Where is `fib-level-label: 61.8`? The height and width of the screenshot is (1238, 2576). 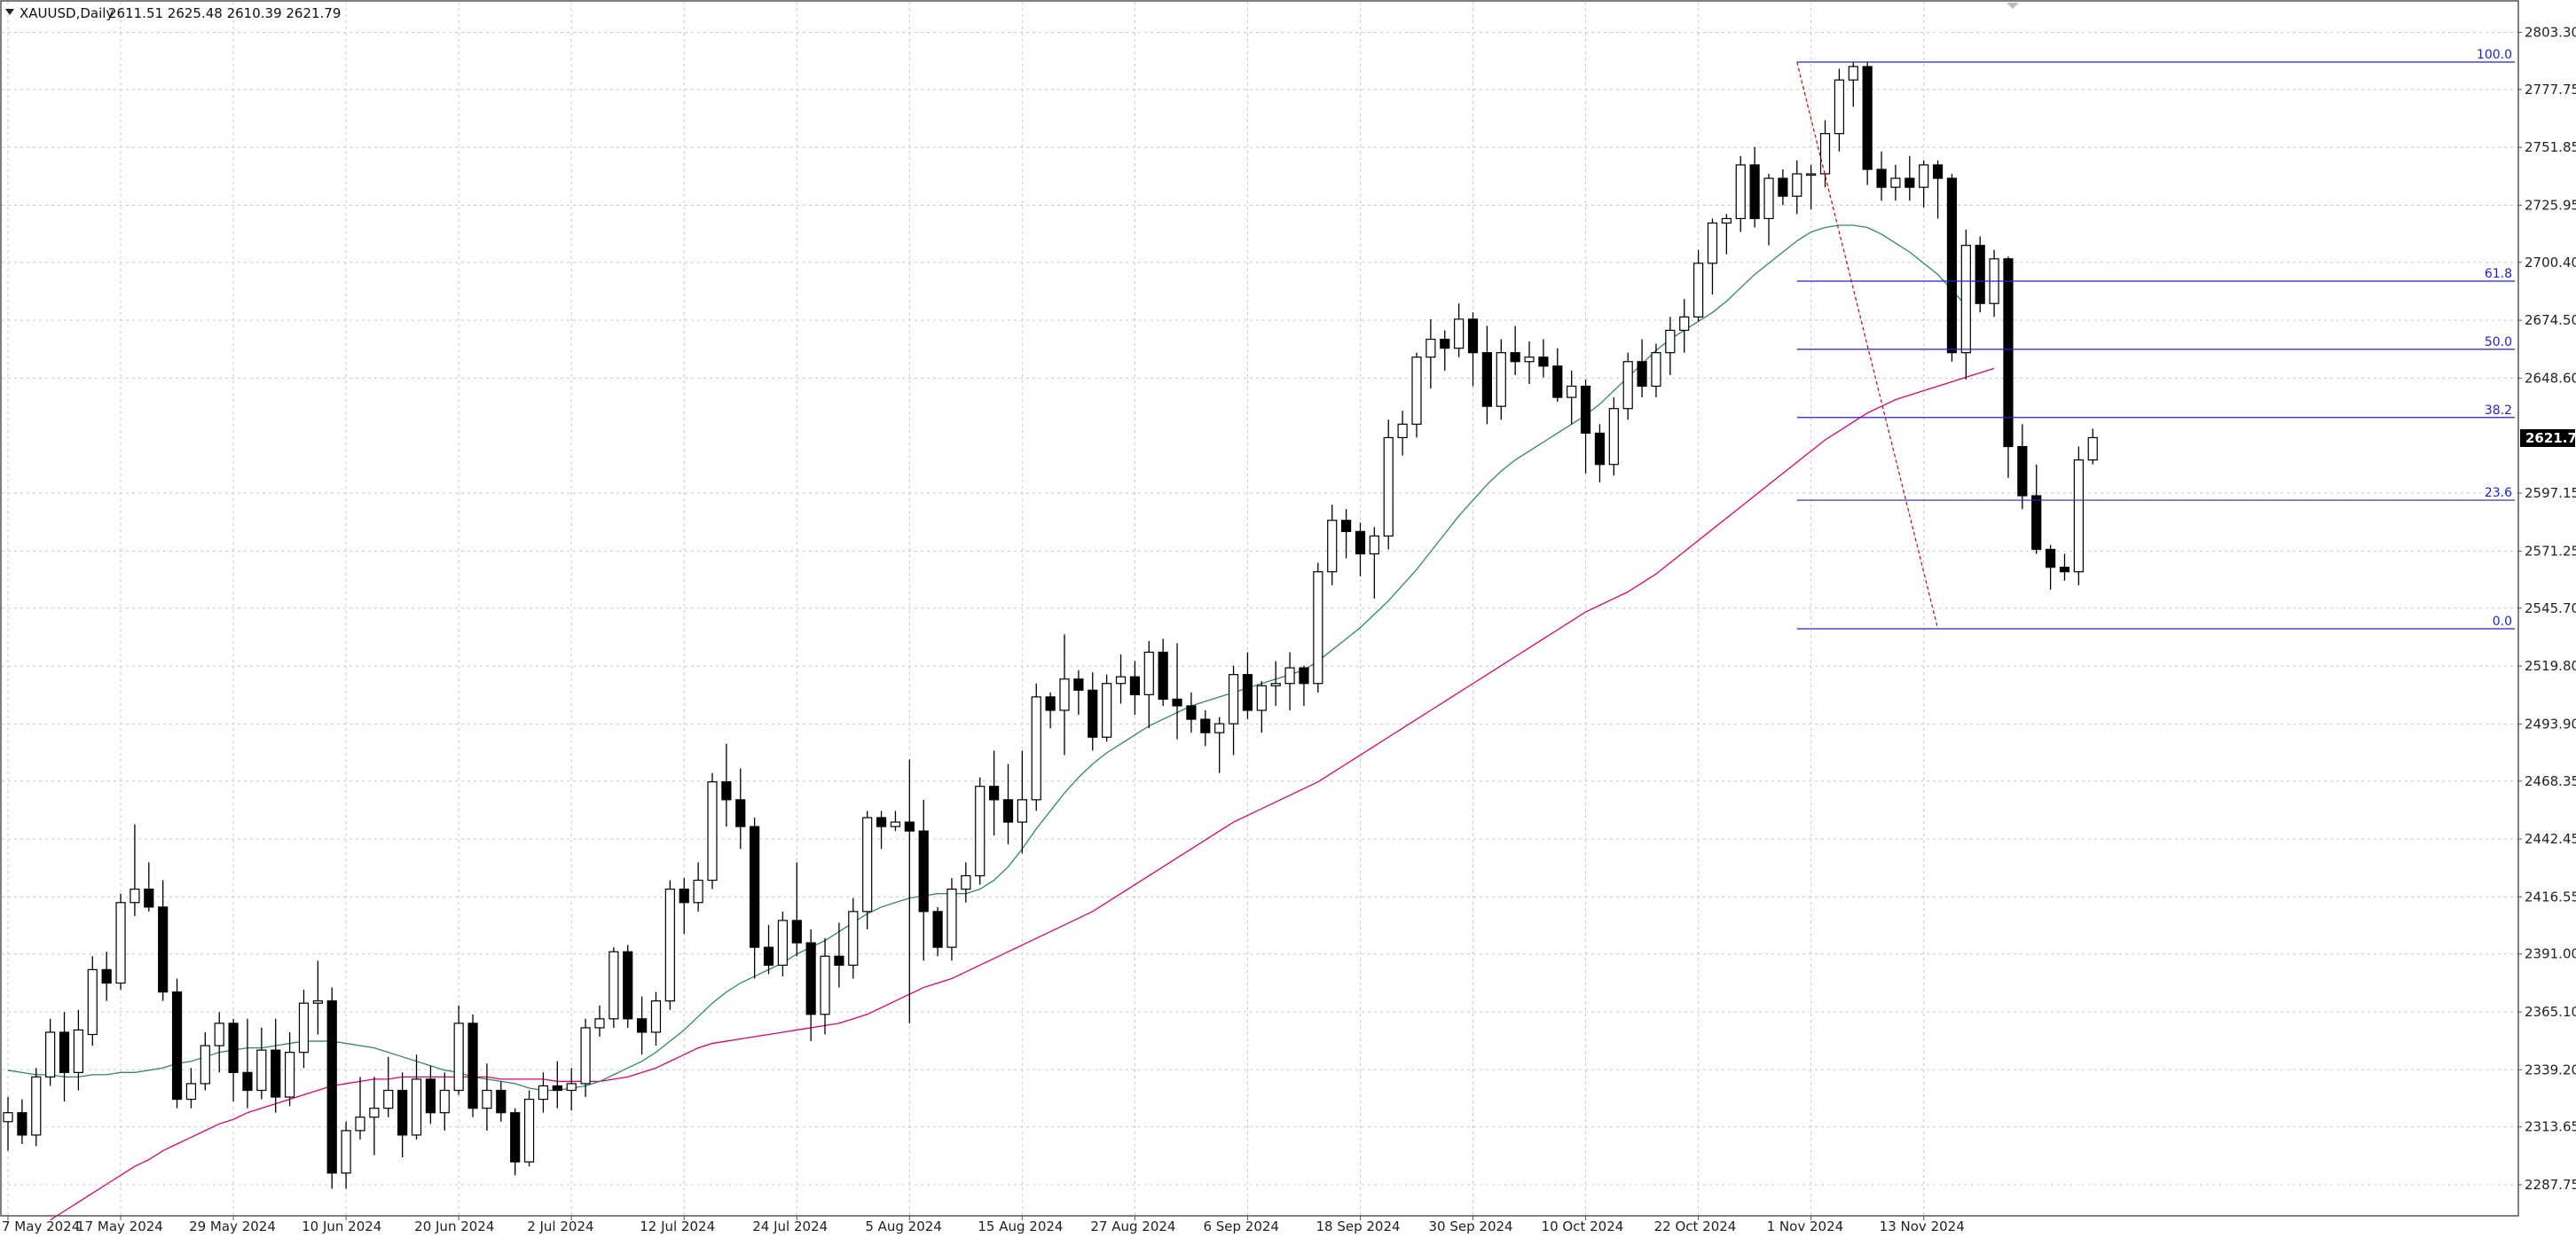 fib-level-label: 61.8 is located at coordinates (2498, 274).